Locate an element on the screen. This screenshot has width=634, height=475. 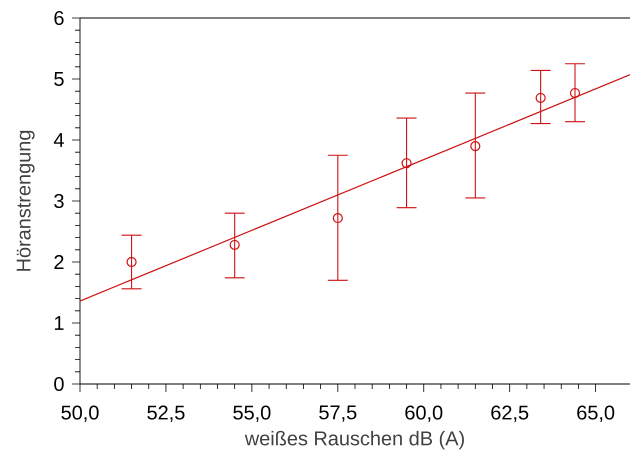
y-tick-label: 4 is located at coordinates (59, 140).